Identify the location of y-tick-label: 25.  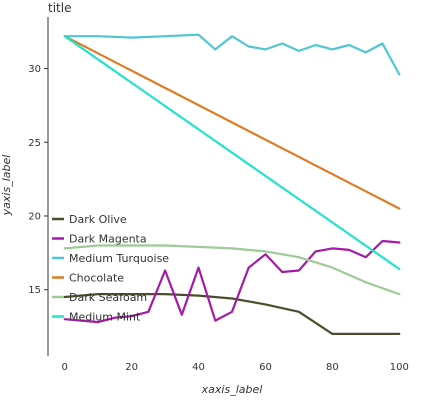
(34, 143).